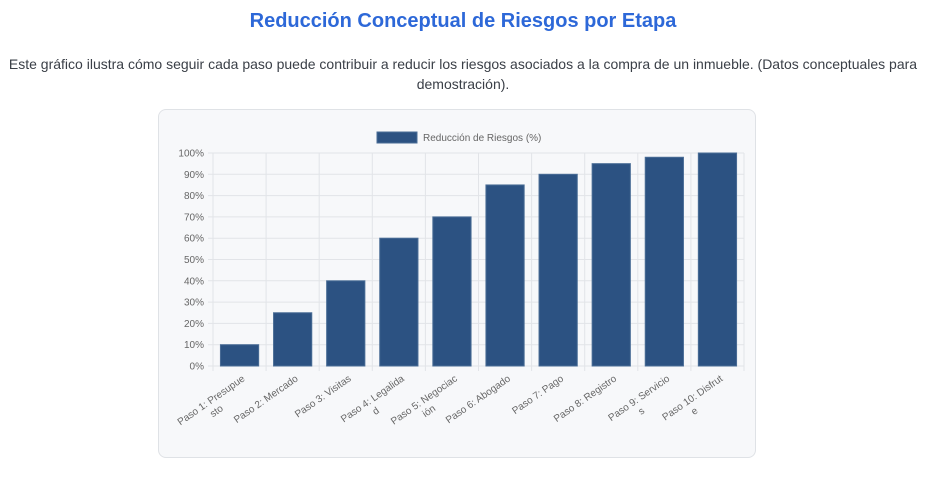 The height and width of the screenshot is (479, 926). Describe the element at coordinates (642, 412) in the screenshot. I see `x-tick-label-line: s` at that location.